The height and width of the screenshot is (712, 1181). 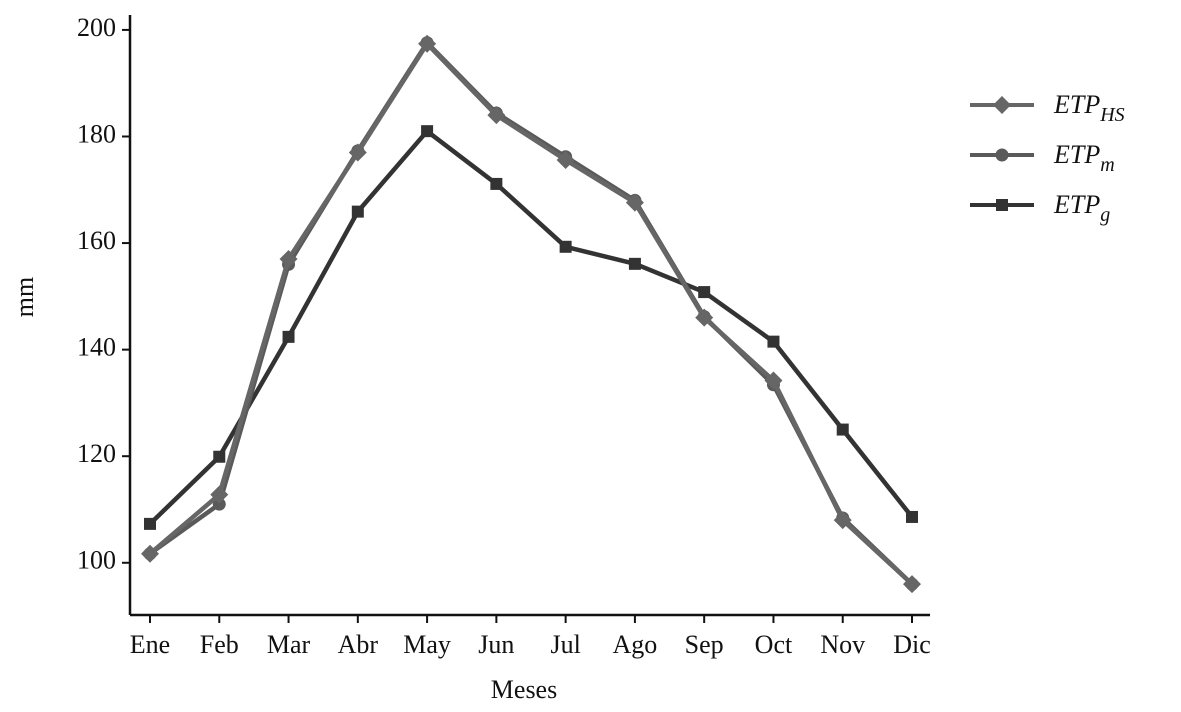 I want to click on y-tick-label: 180, so click(x=96, y=133).